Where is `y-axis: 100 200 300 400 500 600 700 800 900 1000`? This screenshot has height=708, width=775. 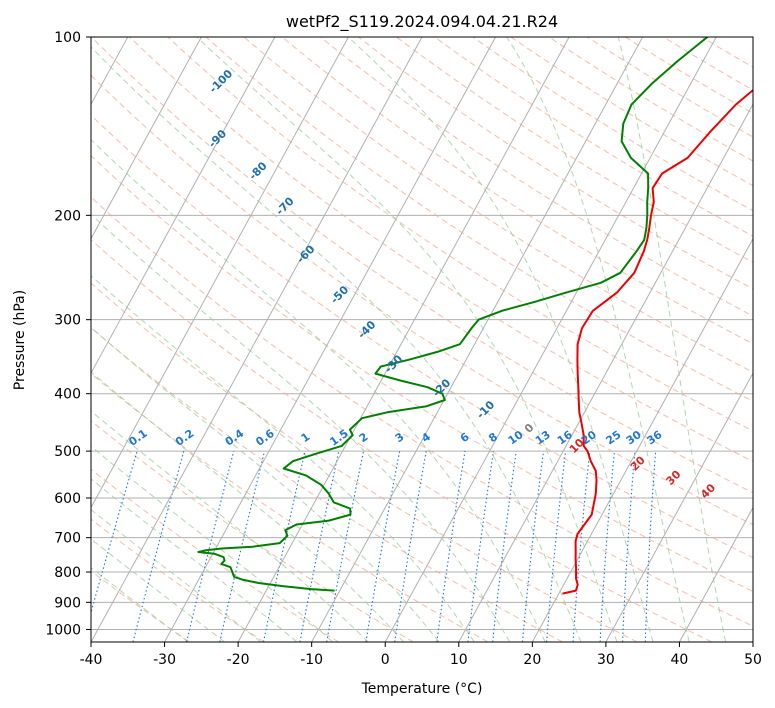 y-axis: 100 200 300 400 500 600 700 800 900 1000 is located at coordinates (68, 334).